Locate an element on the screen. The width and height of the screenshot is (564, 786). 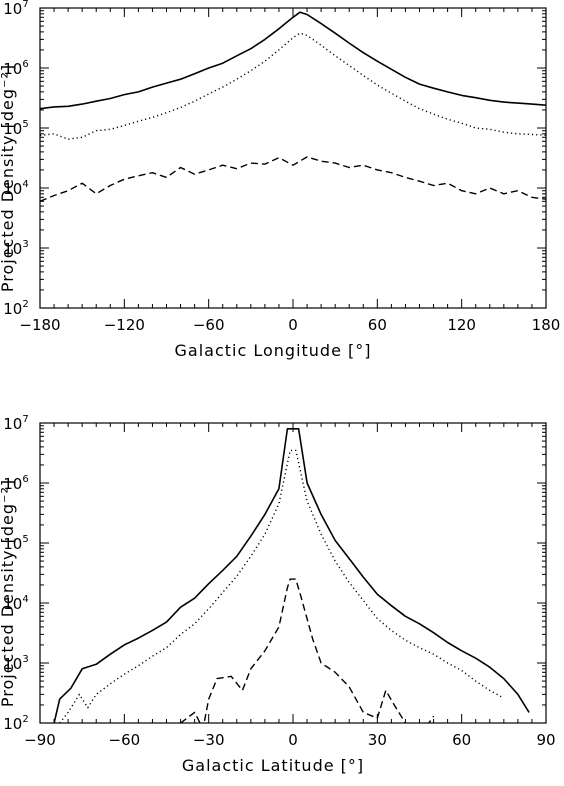
series-line-dotted is located at coordinates (293, 86).